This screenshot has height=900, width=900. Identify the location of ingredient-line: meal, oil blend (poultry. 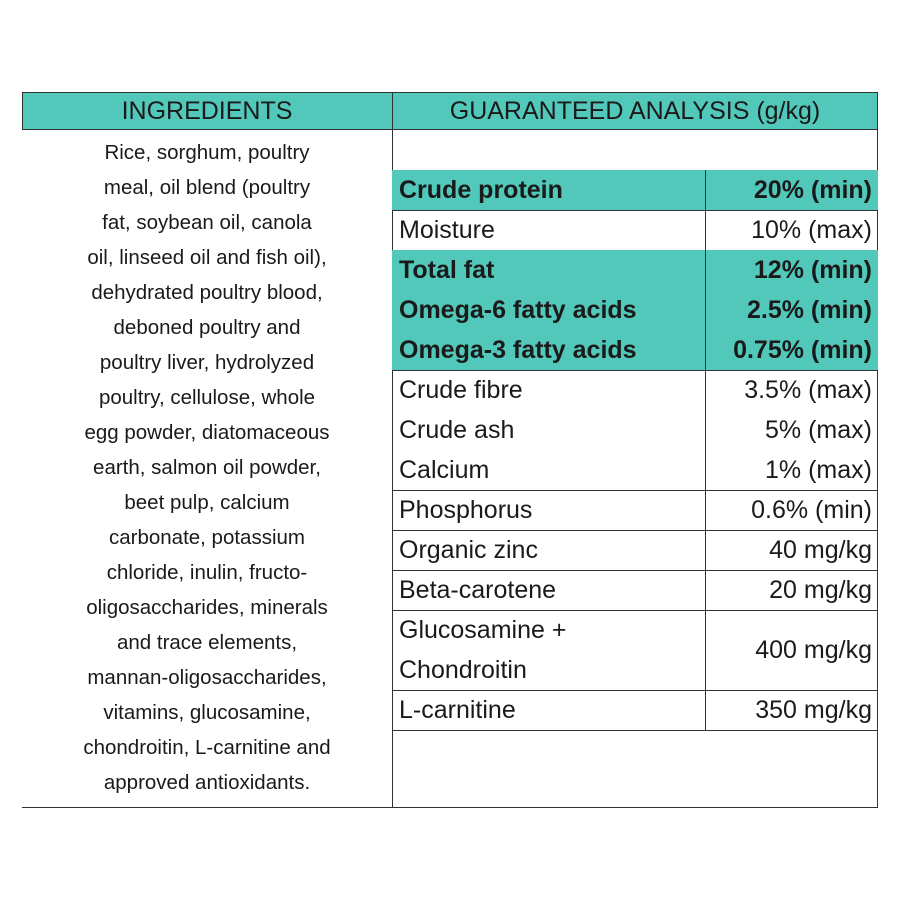
(207, 187).